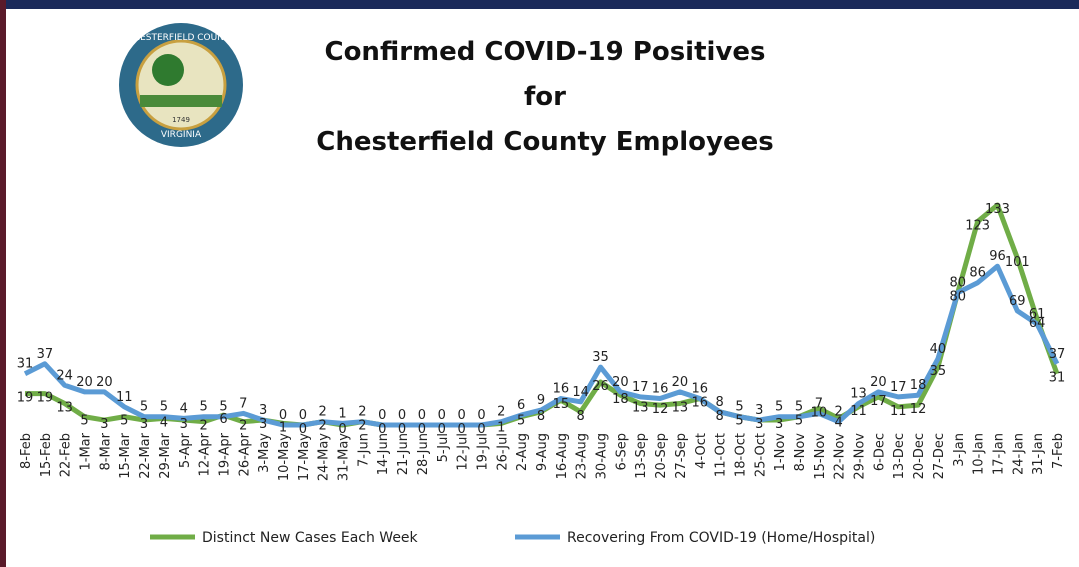  What do you see at coordinates (244, 454) in the screenshot?
I see `x-tick-label: 26-Apr` at bounding box center [244, 454].